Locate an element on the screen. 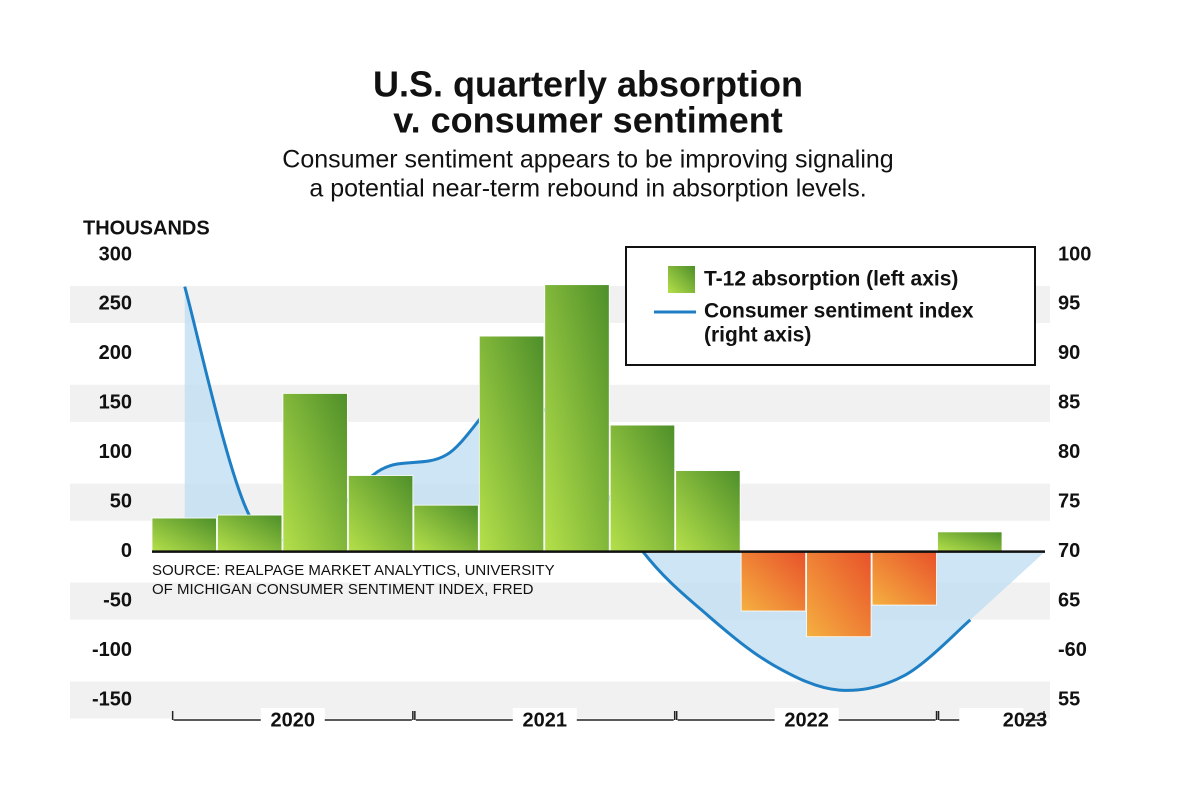 This screenshot has height=798, width=1200. y-tick-label: 300 is located at coordinates (115, 254).